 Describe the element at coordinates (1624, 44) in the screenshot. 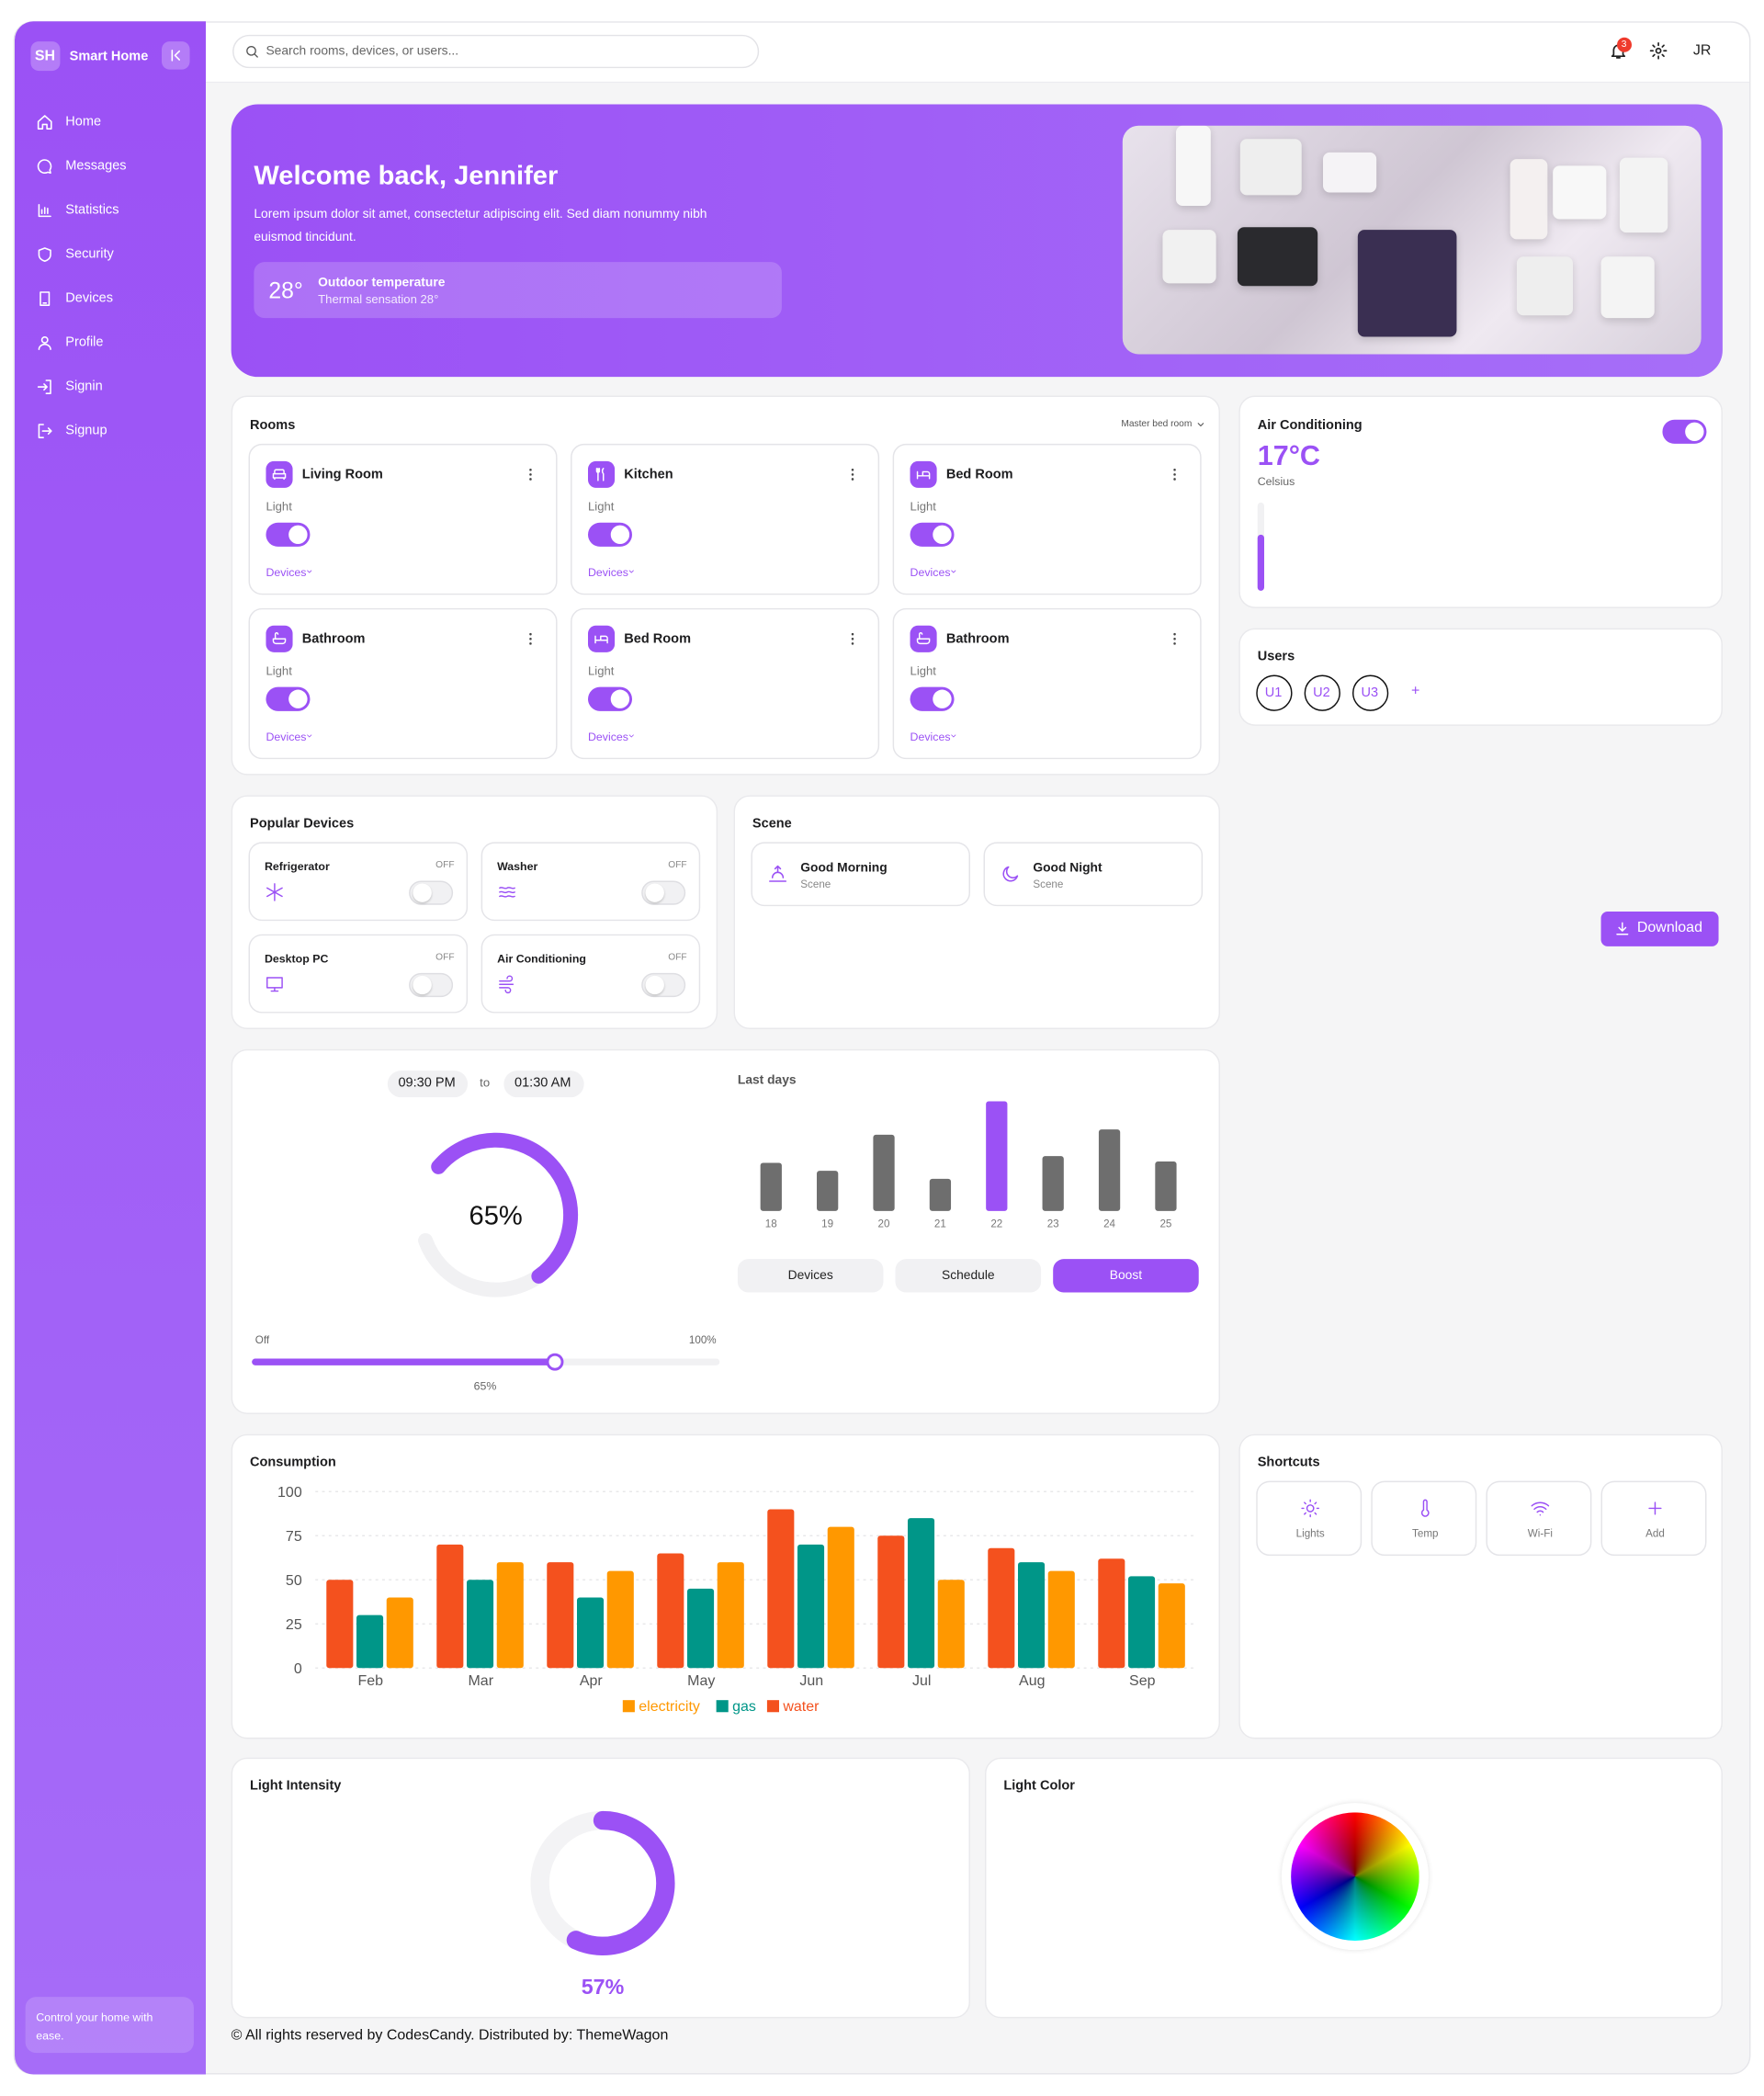

I see `notification-badge: 3` at that location.